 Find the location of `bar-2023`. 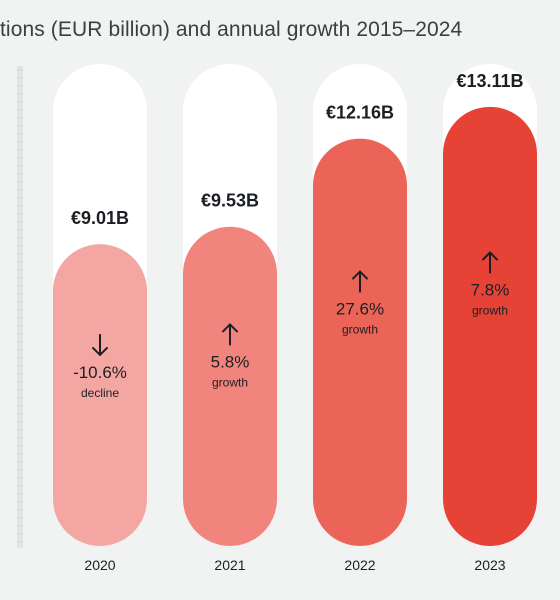

bar-2023 is located at coordinates (490, 326).